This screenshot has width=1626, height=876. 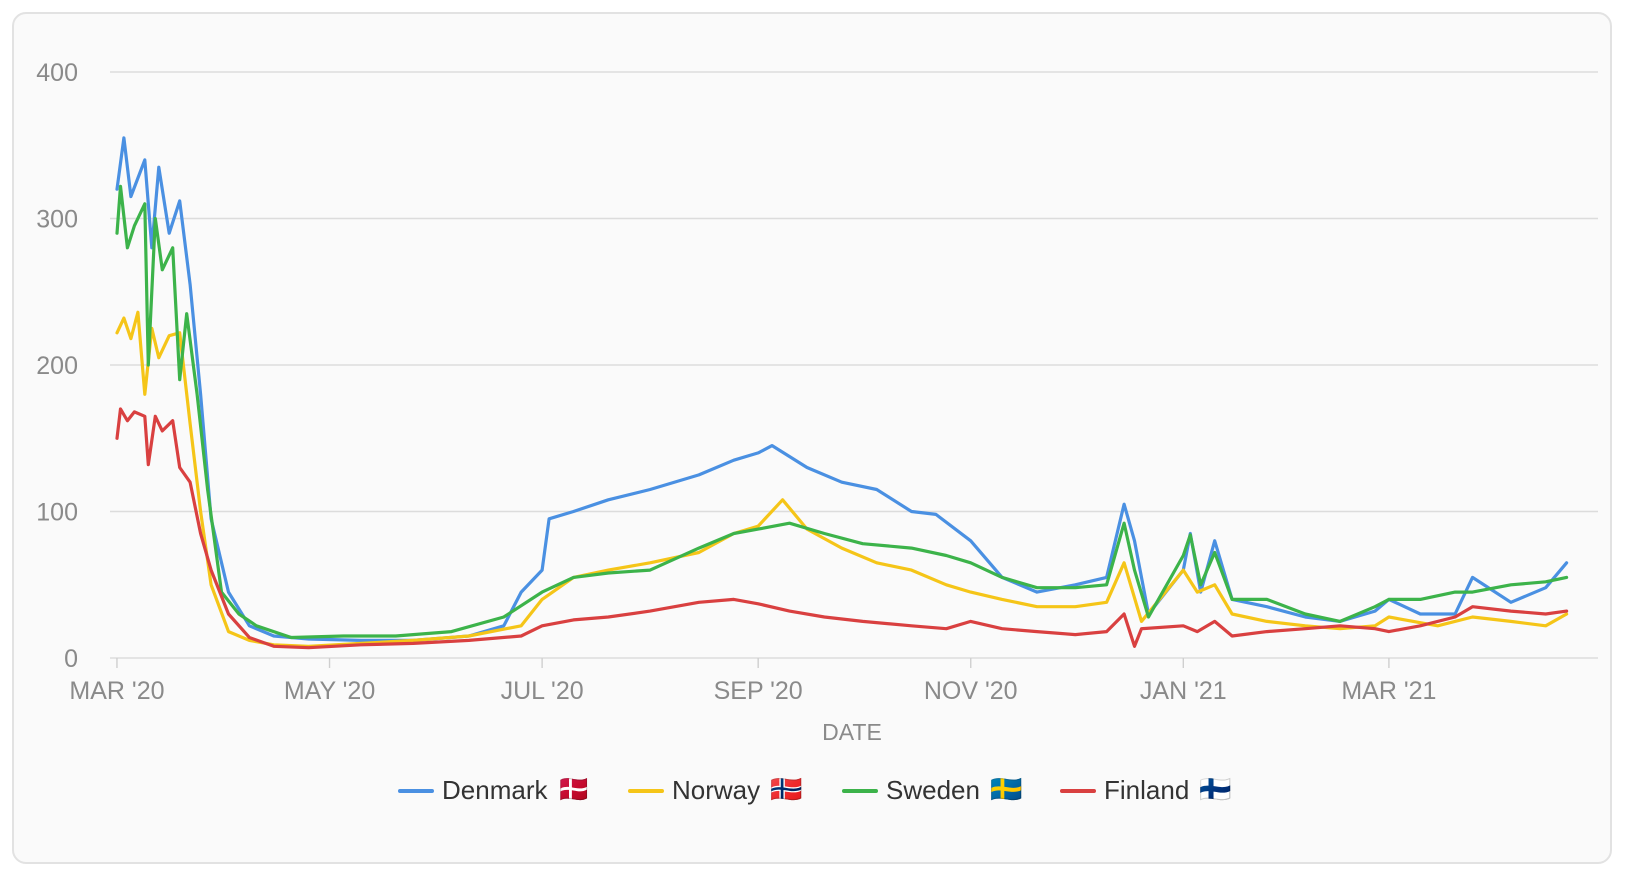 What do you see at coordinates (57, 220) in the screenshot?
I see `y-tick-label: 300` at bounding box center [57, 220].